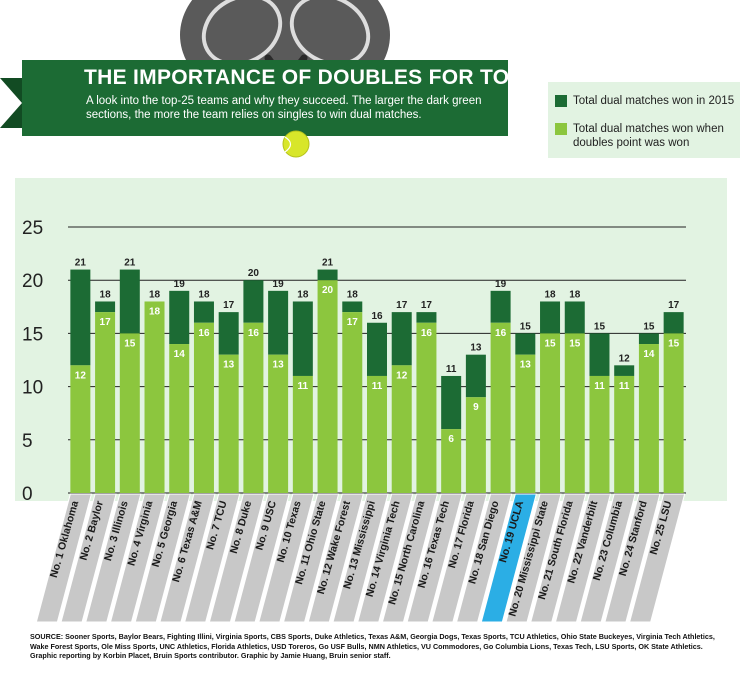 The height and width of the screenshot is (684, 746). I want to click on data-label-total: 21, so click(130, 263).